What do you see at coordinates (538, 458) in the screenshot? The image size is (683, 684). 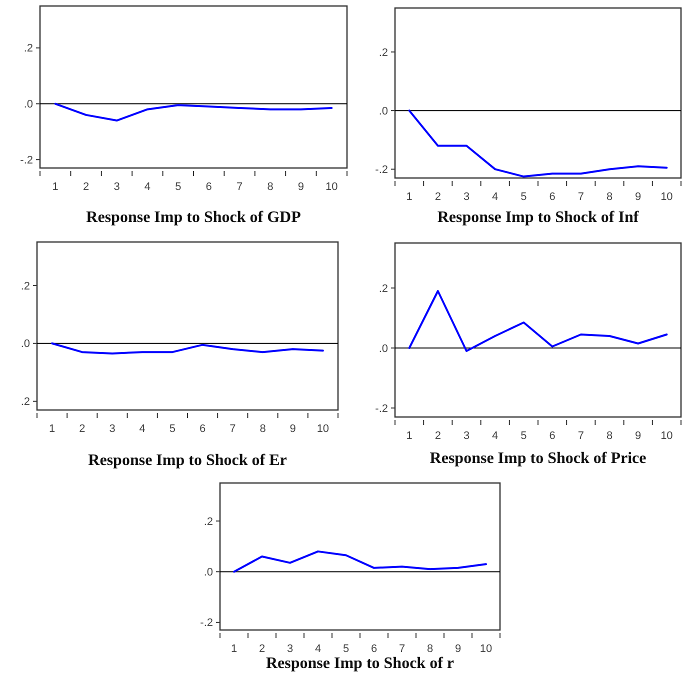 I see `text: Response Imp to Shock of Price` at bounding box center [538, 458].